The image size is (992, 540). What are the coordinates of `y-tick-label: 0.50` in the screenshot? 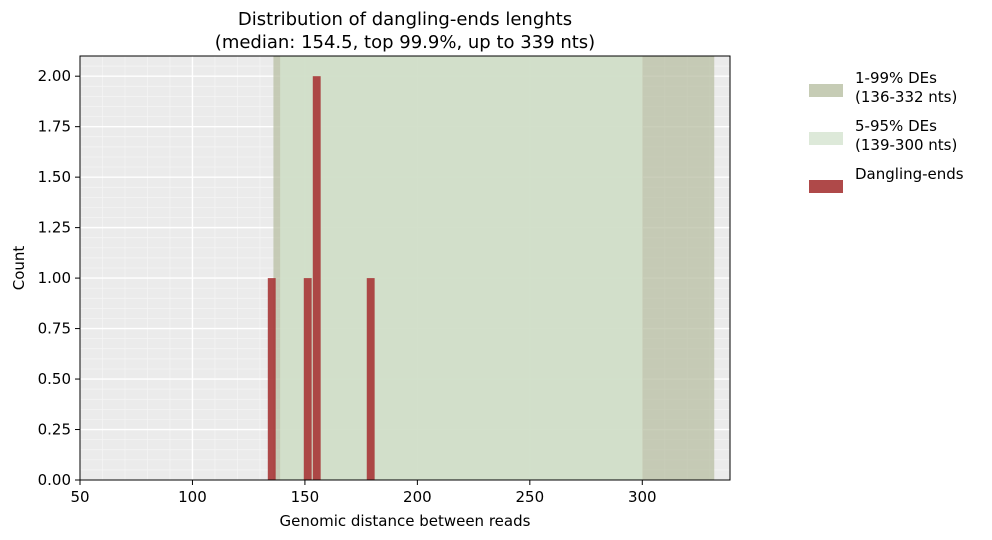 It's located at (54, 379).